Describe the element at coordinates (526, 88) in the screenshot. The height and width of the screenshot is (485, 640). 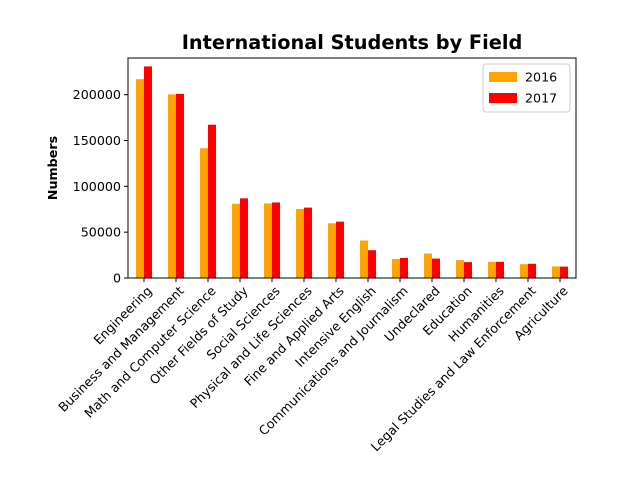
I see `legend: 2016 2017` at that location.